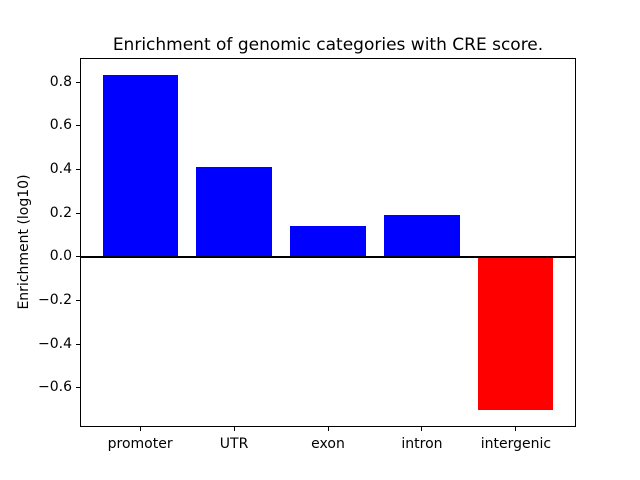 The image size is (640, 480). I want to click on y-axis-label: Enrichment (log10), so click(24, 242).